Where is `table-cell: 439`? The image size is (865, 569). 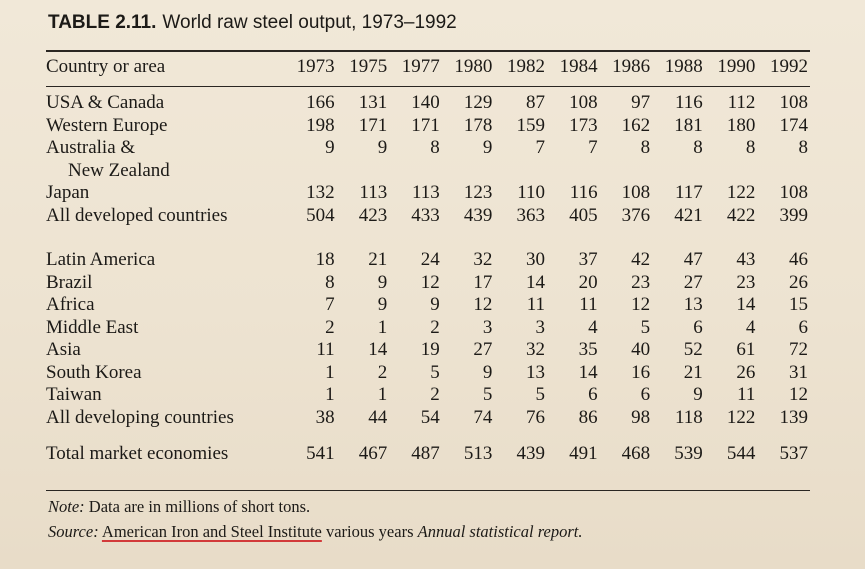 table-cell: 439 is located at coordinates (478, 215).